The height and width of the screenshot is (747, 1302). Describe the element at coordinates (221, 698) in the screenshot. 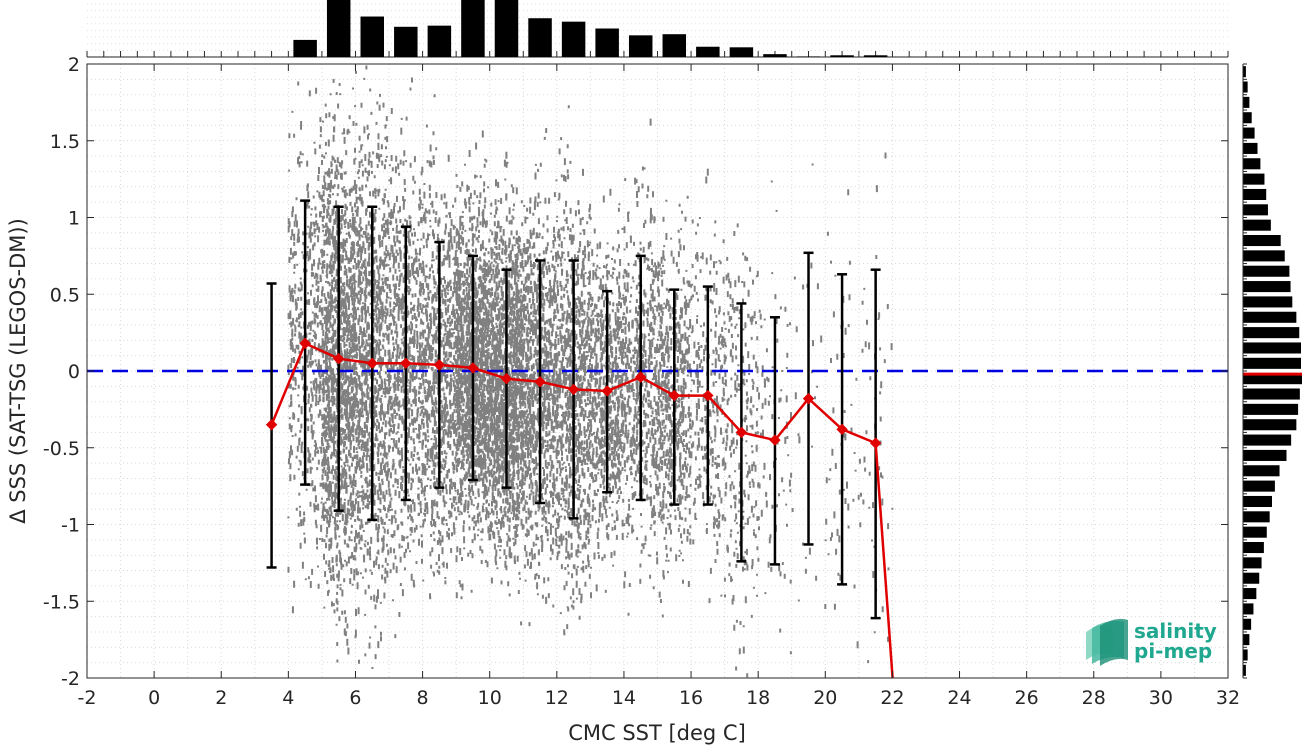

I see `x-tick-label: 2` at that location.